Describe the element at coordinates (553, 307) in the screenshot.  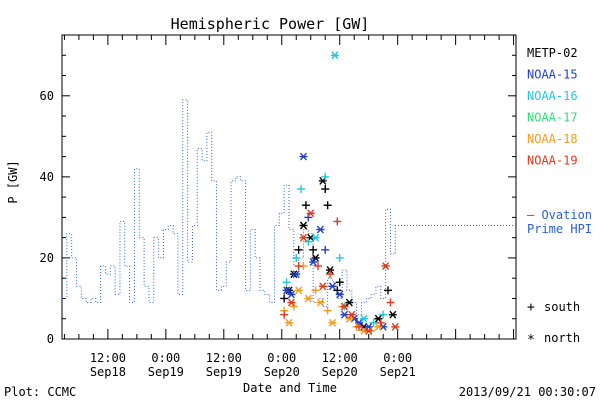
I see `south-marker-legend: + south` at that location.